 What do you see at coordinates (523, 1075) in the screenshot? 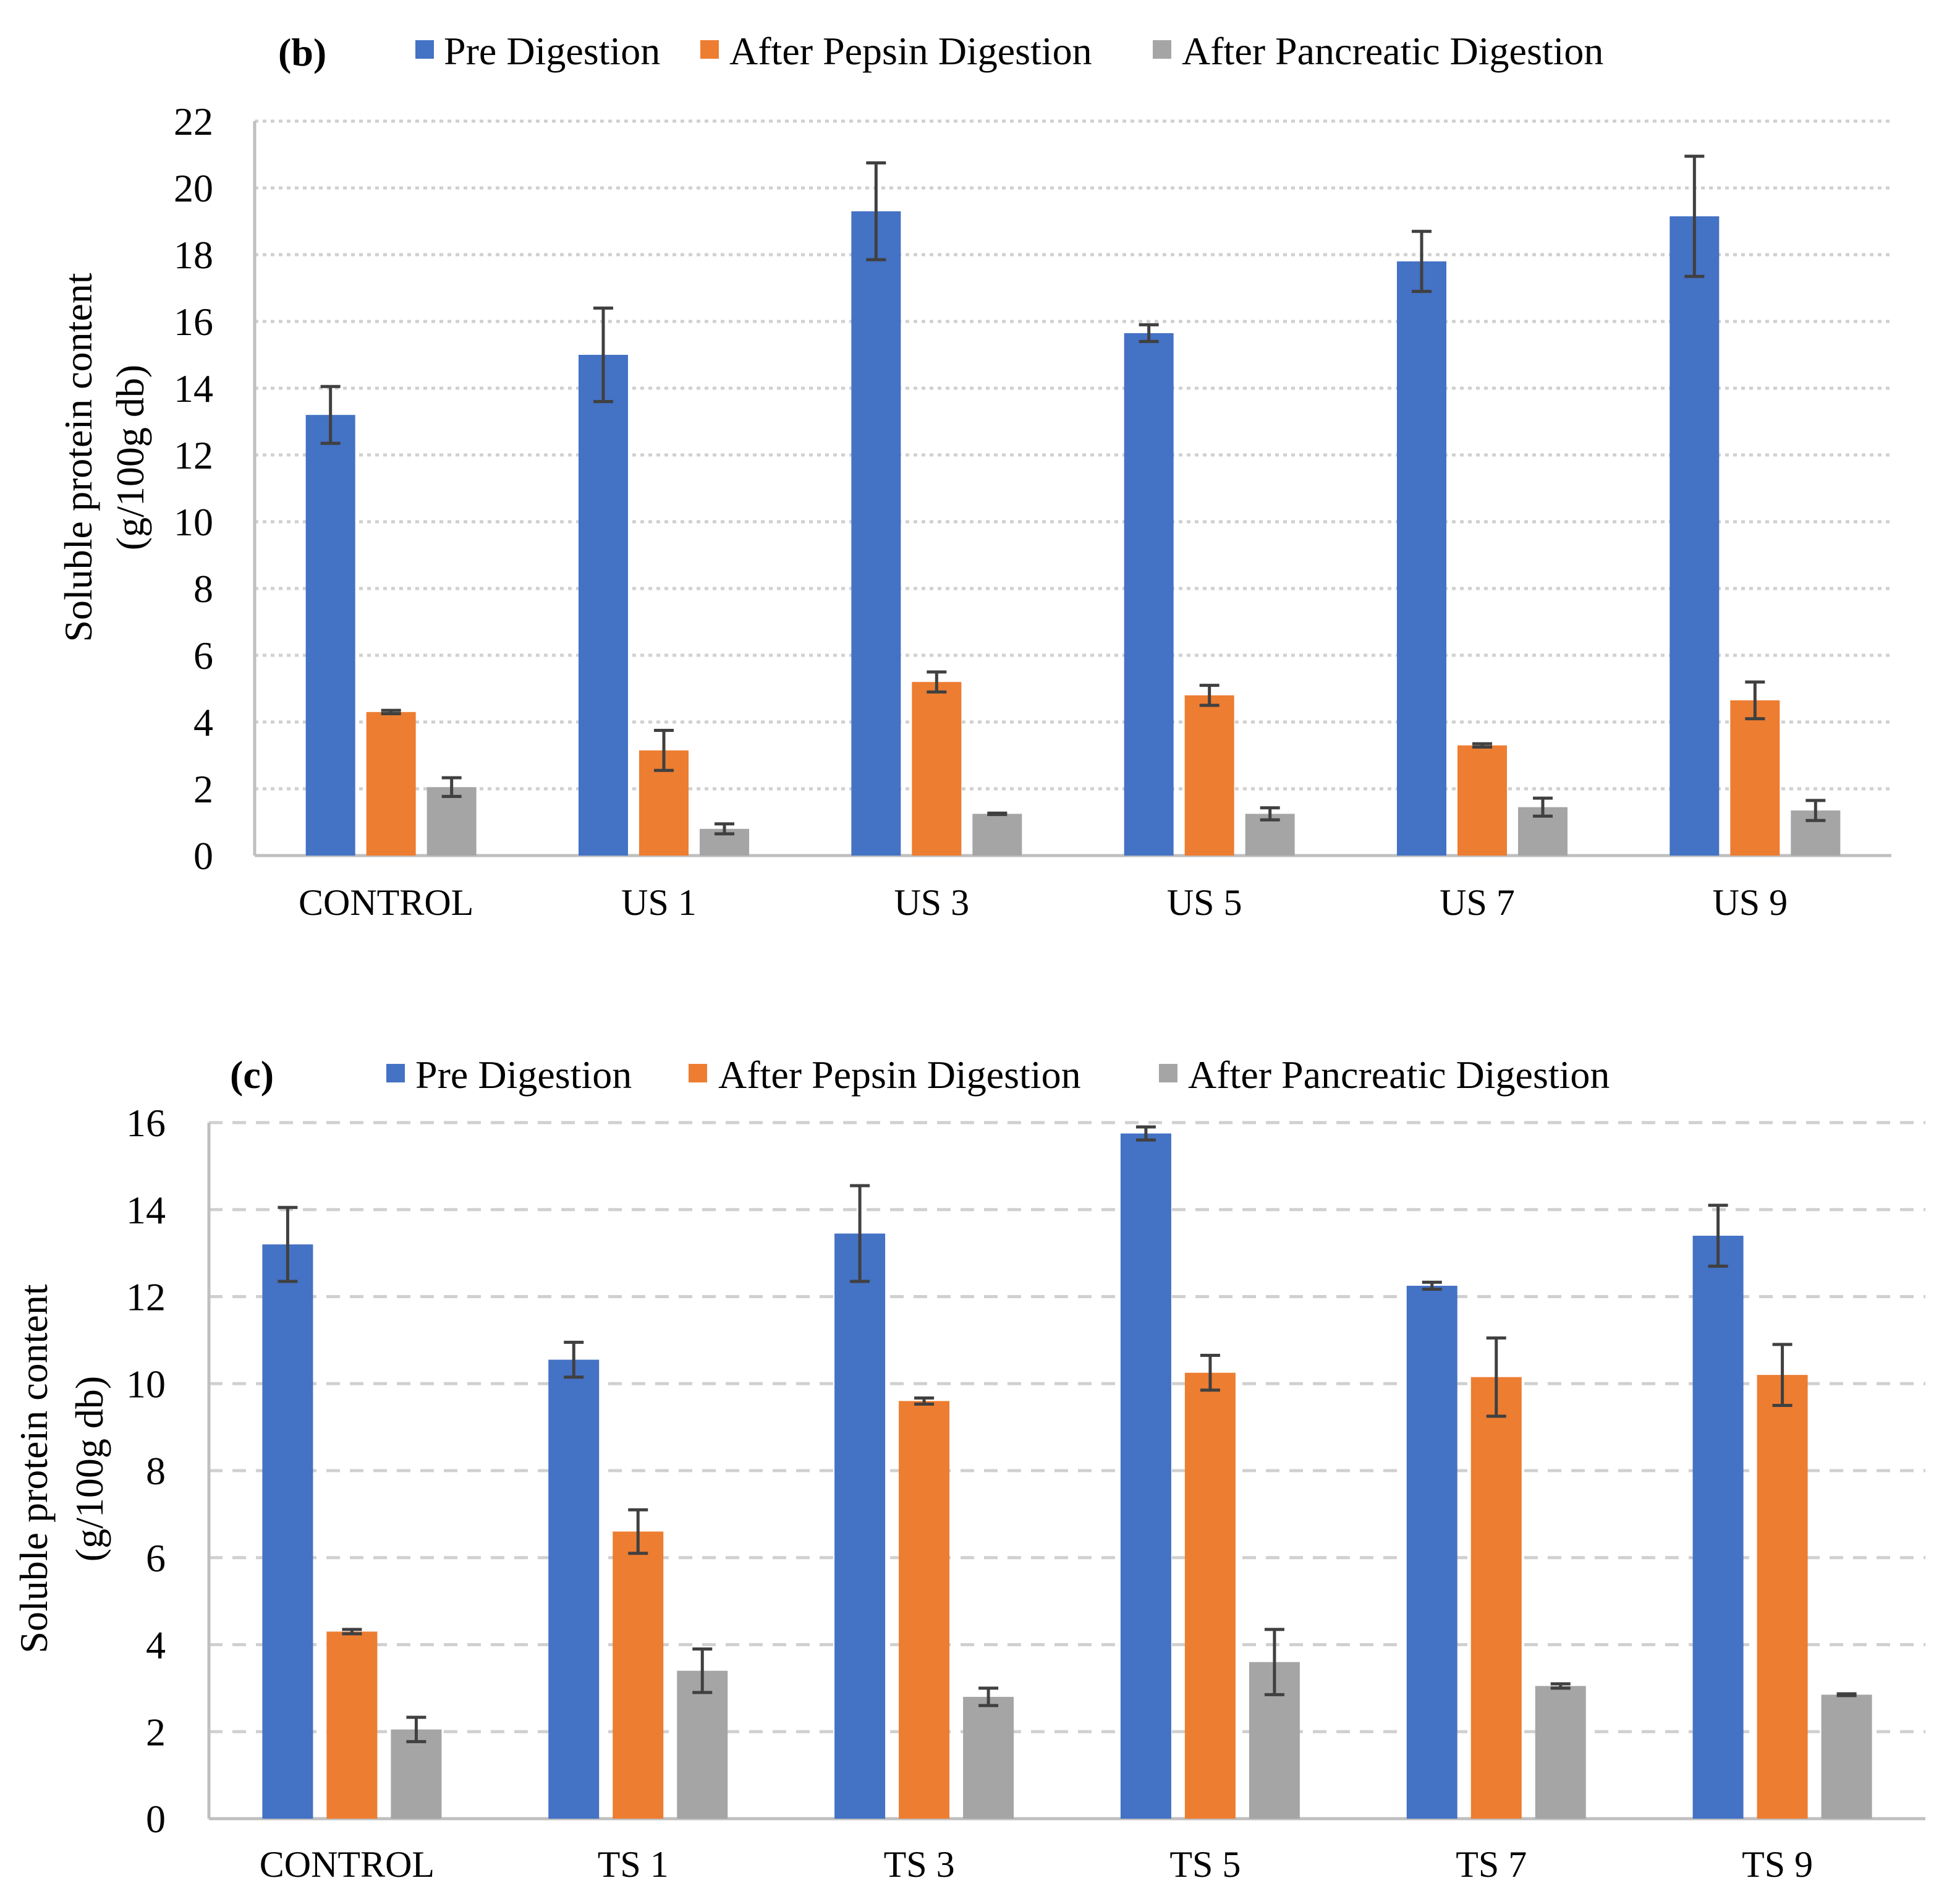
I see `legend-label: Pre Digestion` at bounding box center [523, 1075].